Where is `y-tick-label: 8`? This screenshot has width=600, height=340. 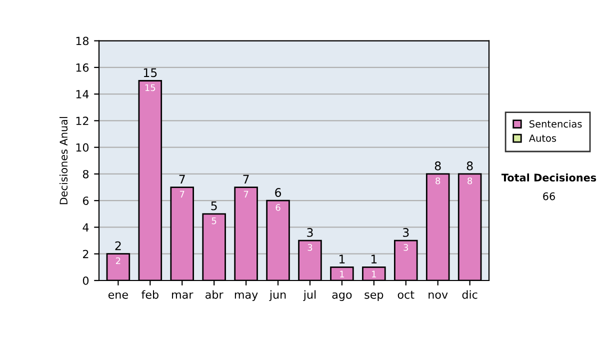
y-tick-label: 8 is located at coordinates (85, 174).